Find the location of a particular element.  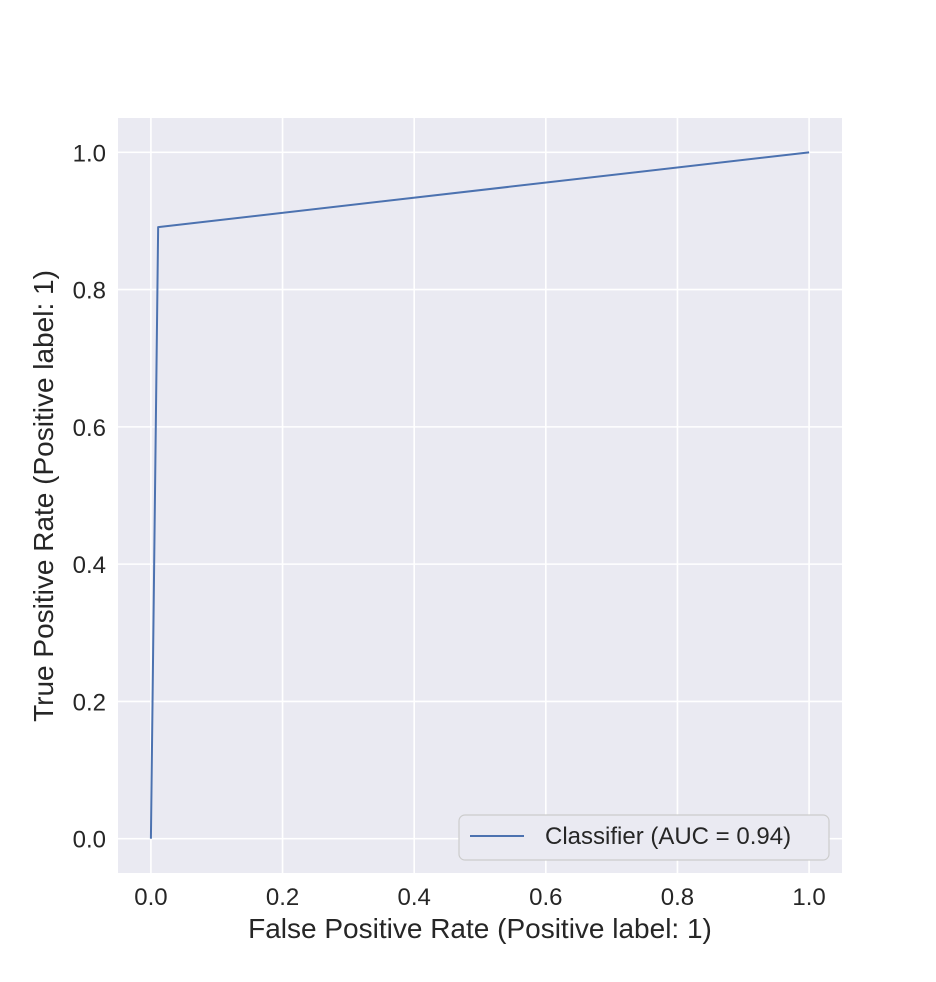

y-axis-label: True Positive Rate (Positive label: 1) is located at coordinates (43, 496).